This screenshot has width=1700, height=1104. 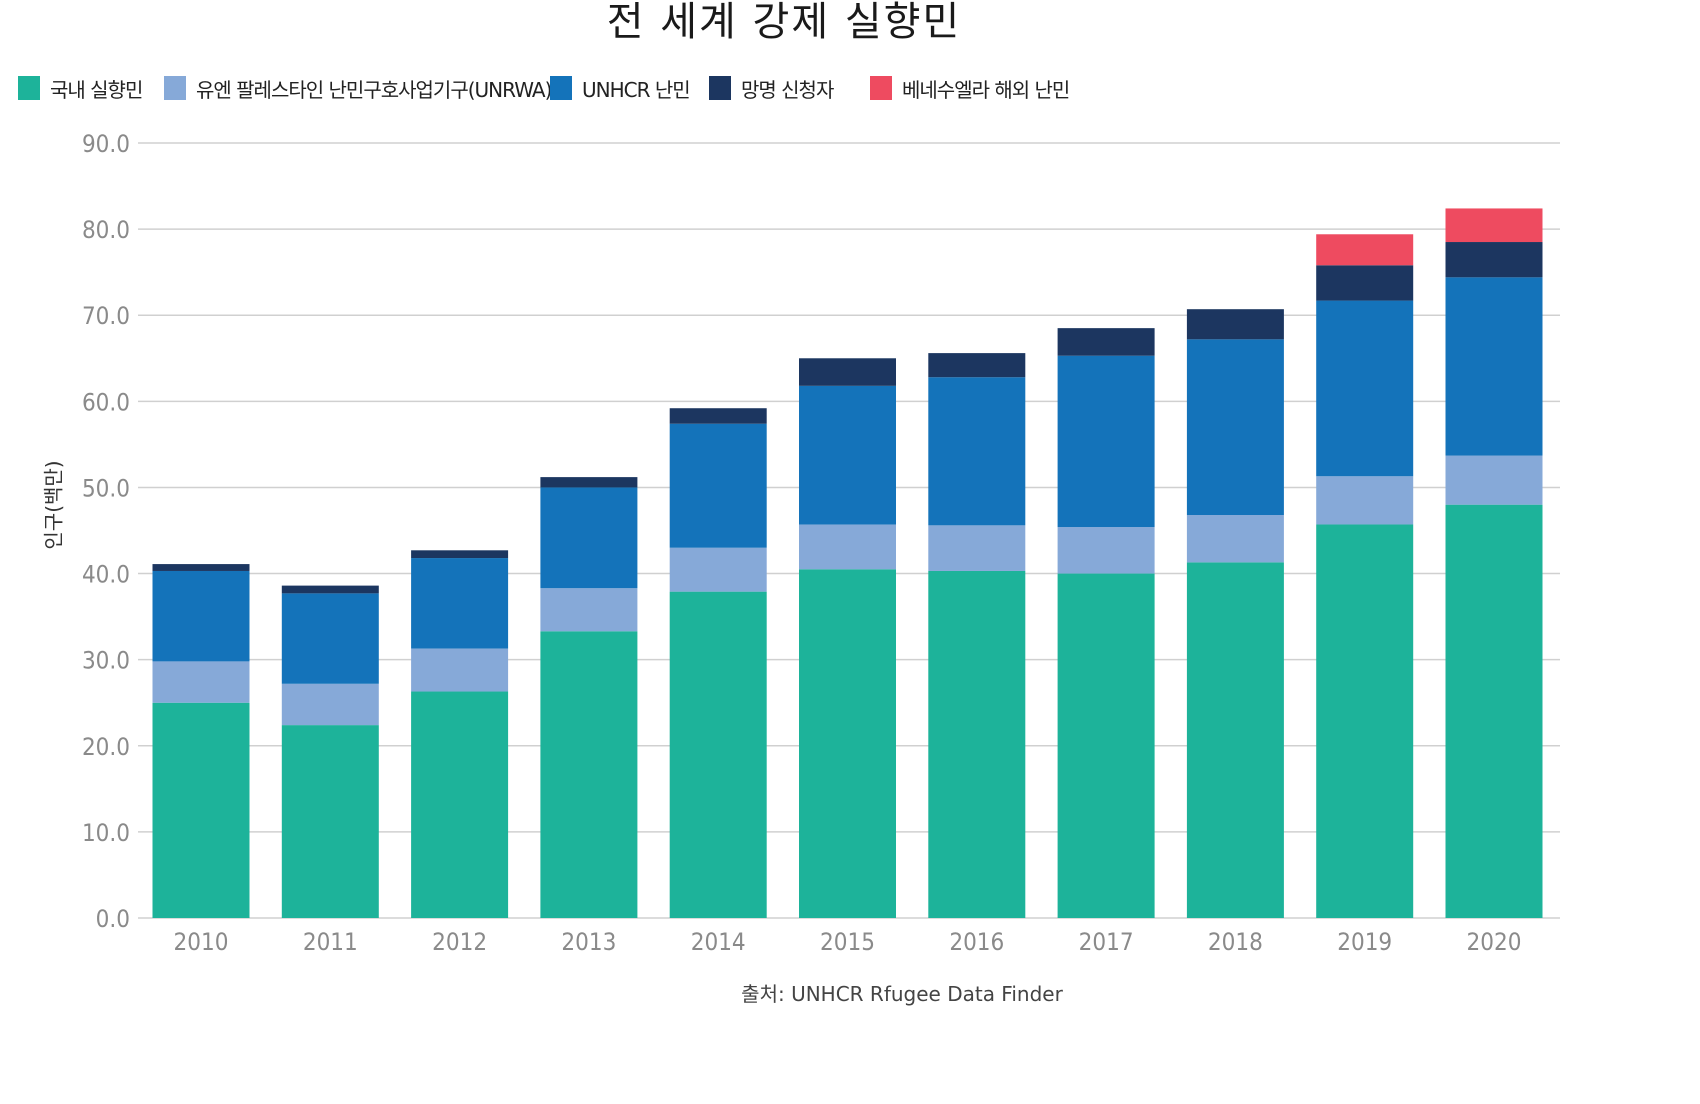 I want to click on y-tick-label: 80.0, so click(x=106, y=230).